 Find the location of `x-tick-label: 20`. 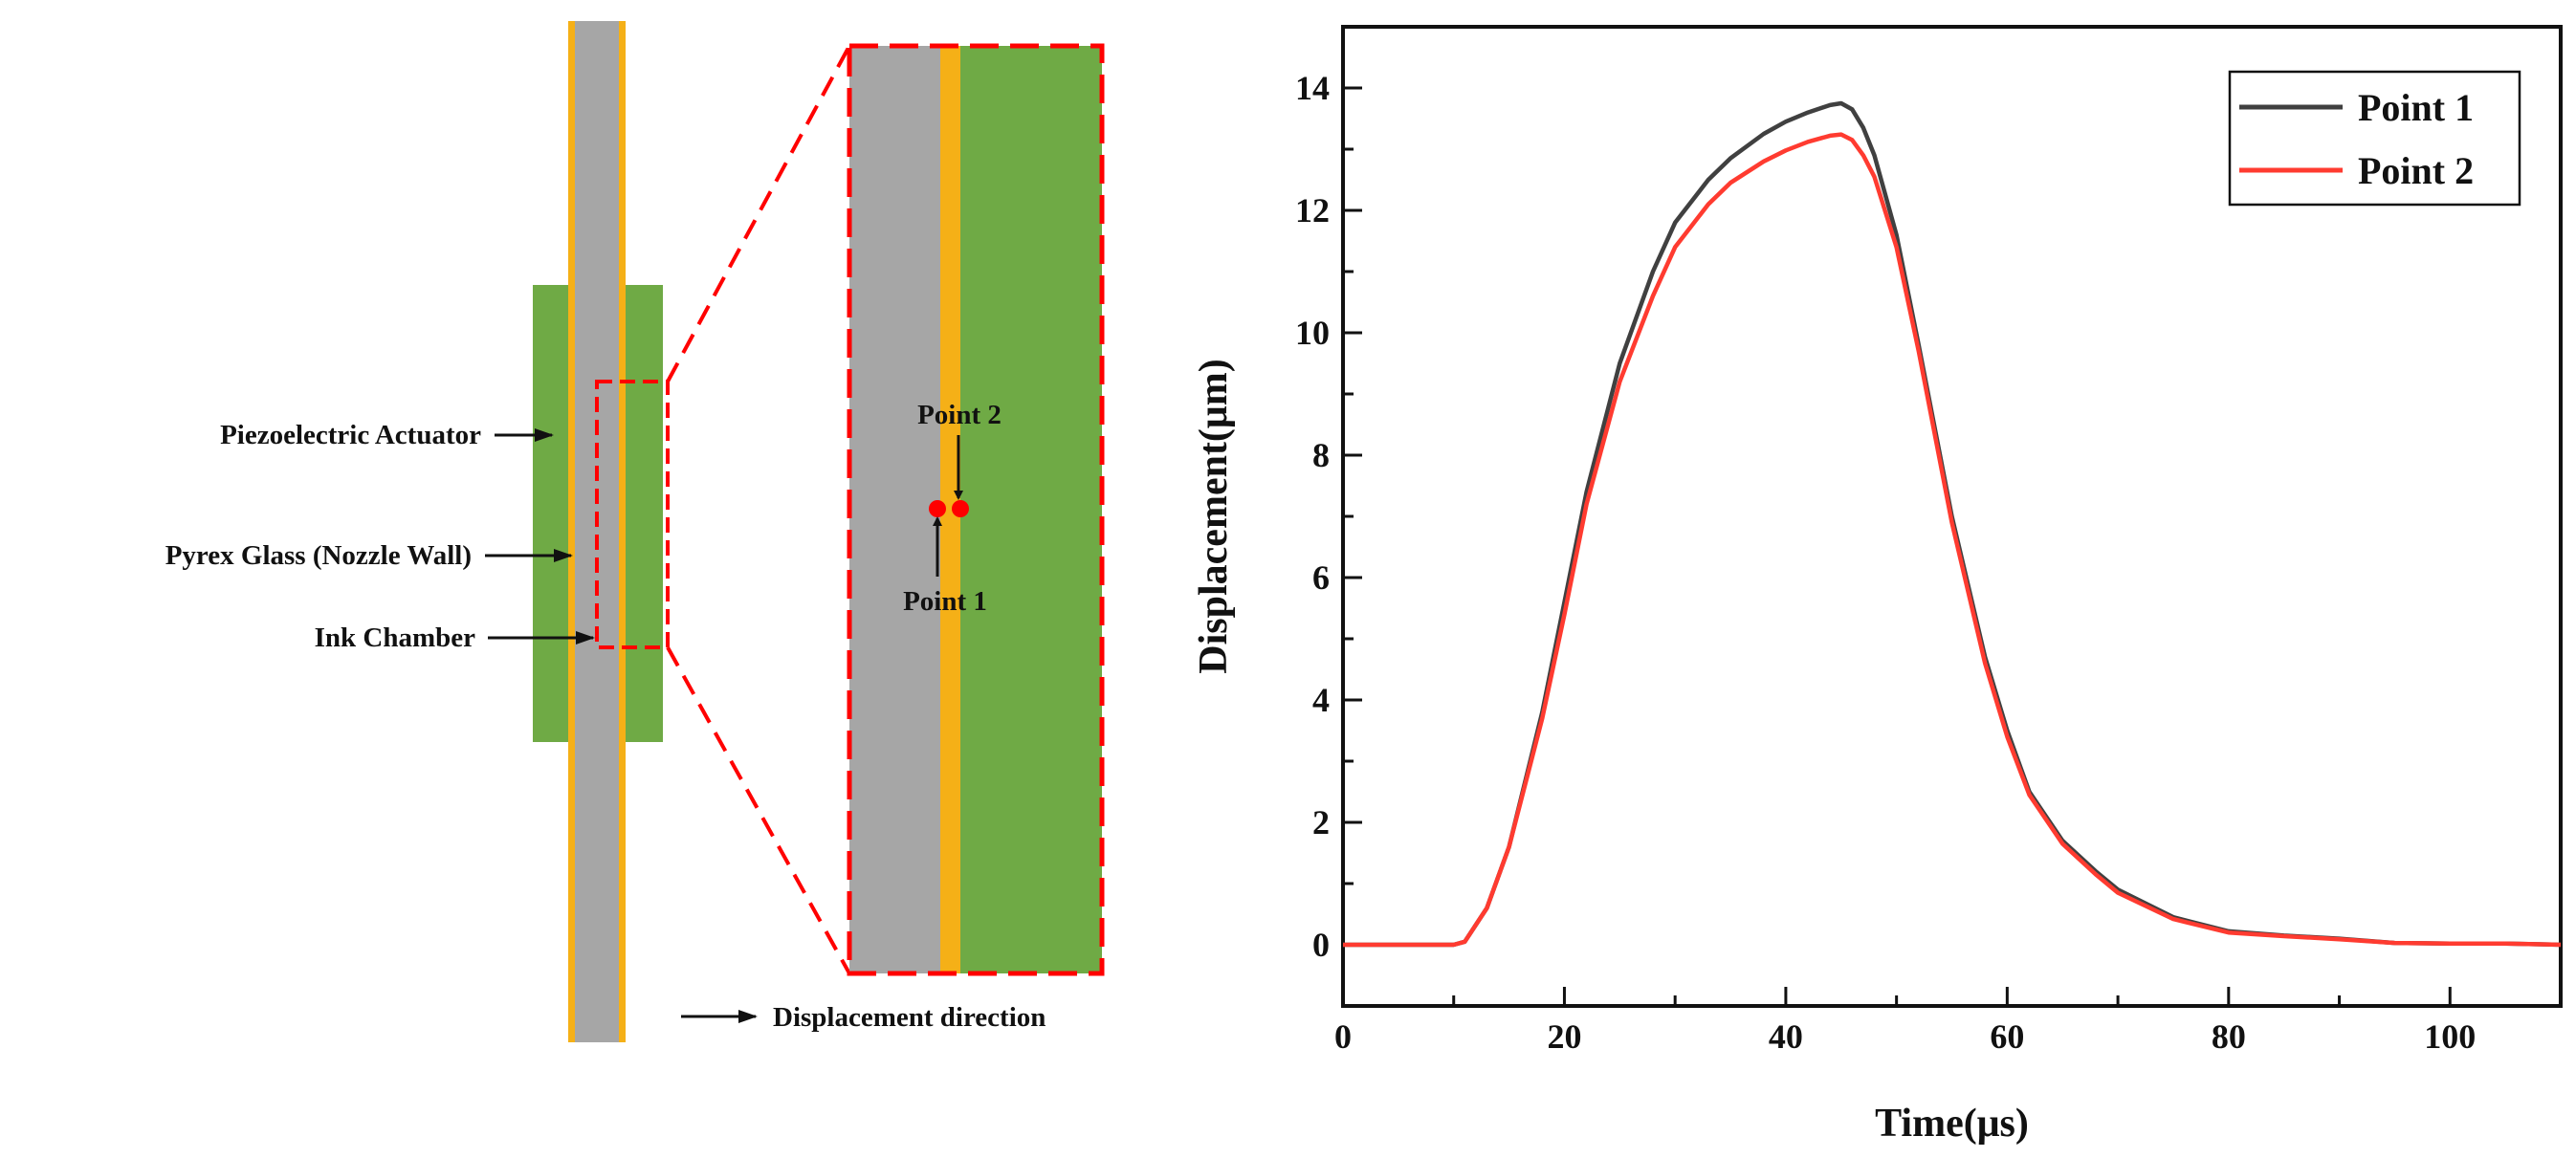

x-tick-label: 20 is located at coordinates (1564, 1036).